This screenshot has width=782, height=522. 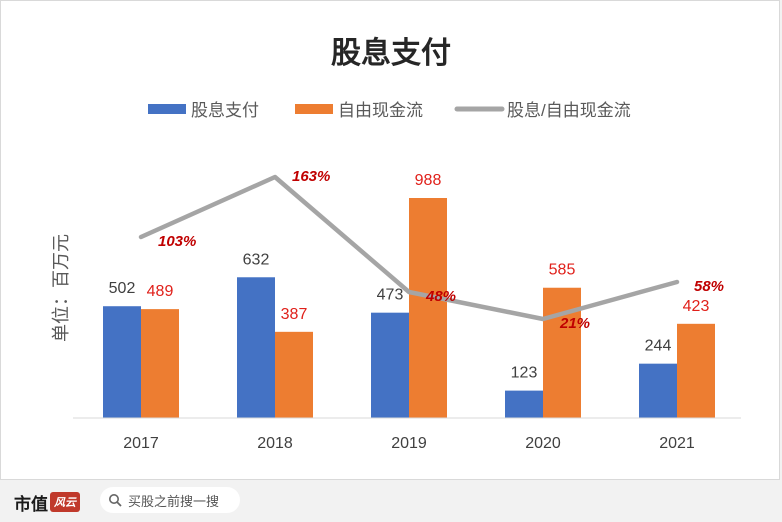 I want to click on bar-fcf-2021, so click(x=696, y=370).